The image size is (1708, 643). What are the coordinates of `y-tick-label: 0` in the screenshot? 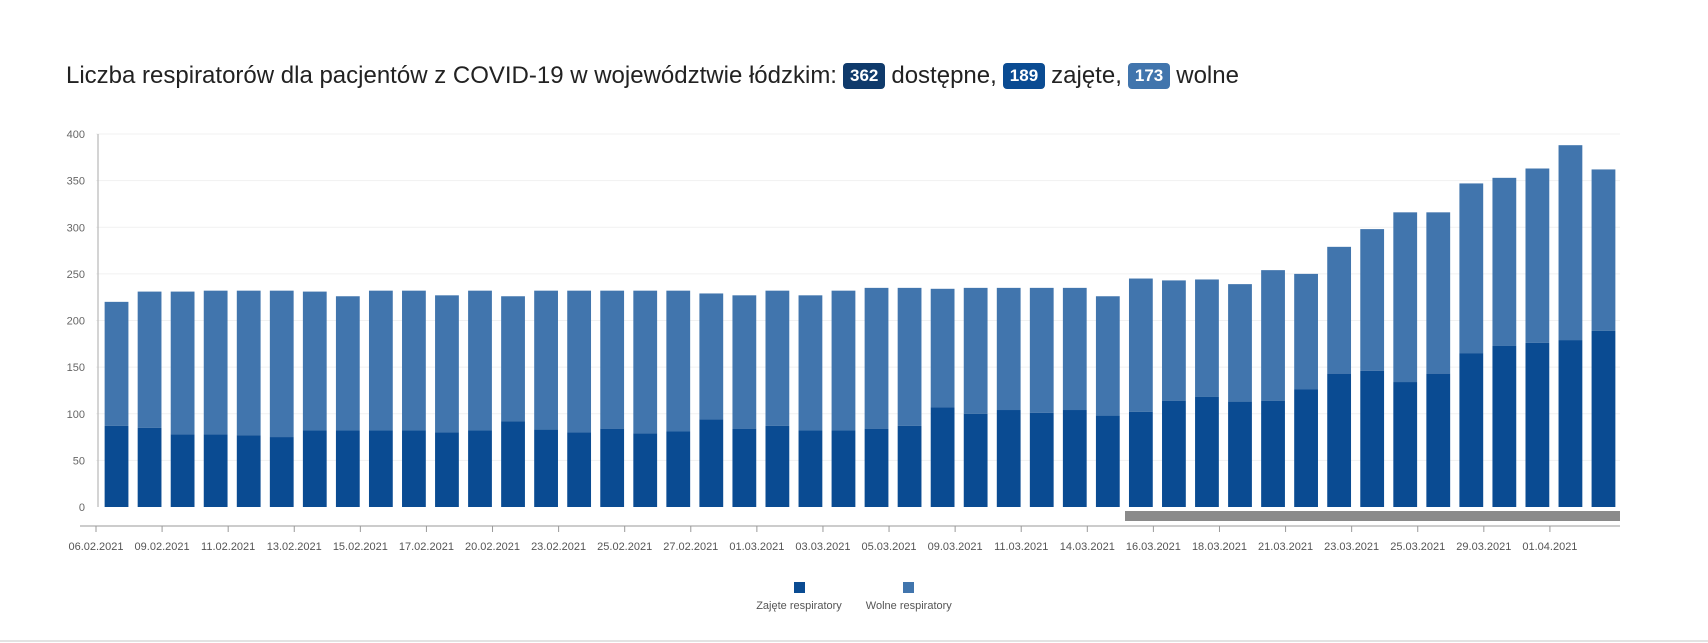 It's located at (82, 508).